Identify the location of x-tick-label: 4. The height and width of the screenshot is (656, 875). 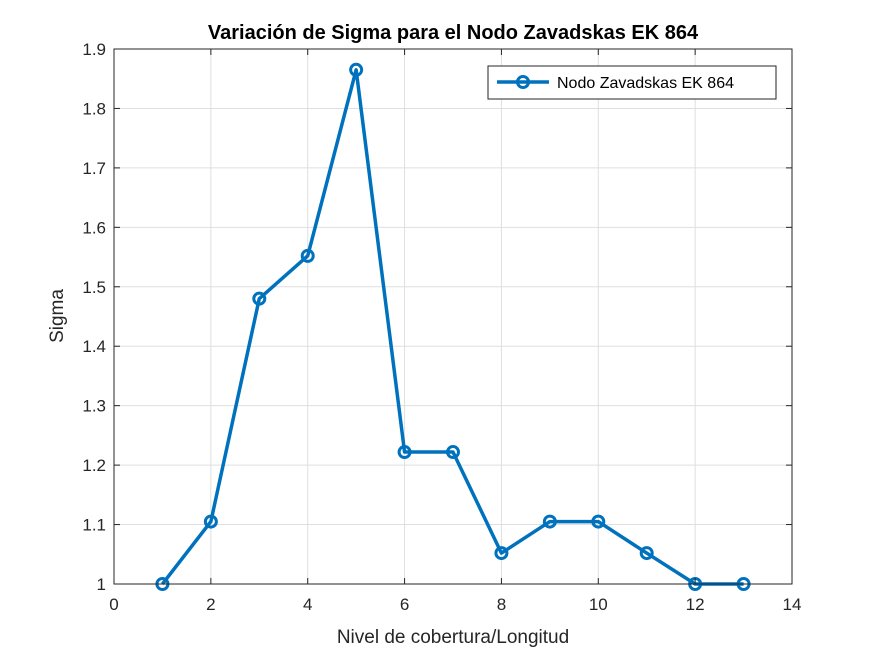
(307, 604).